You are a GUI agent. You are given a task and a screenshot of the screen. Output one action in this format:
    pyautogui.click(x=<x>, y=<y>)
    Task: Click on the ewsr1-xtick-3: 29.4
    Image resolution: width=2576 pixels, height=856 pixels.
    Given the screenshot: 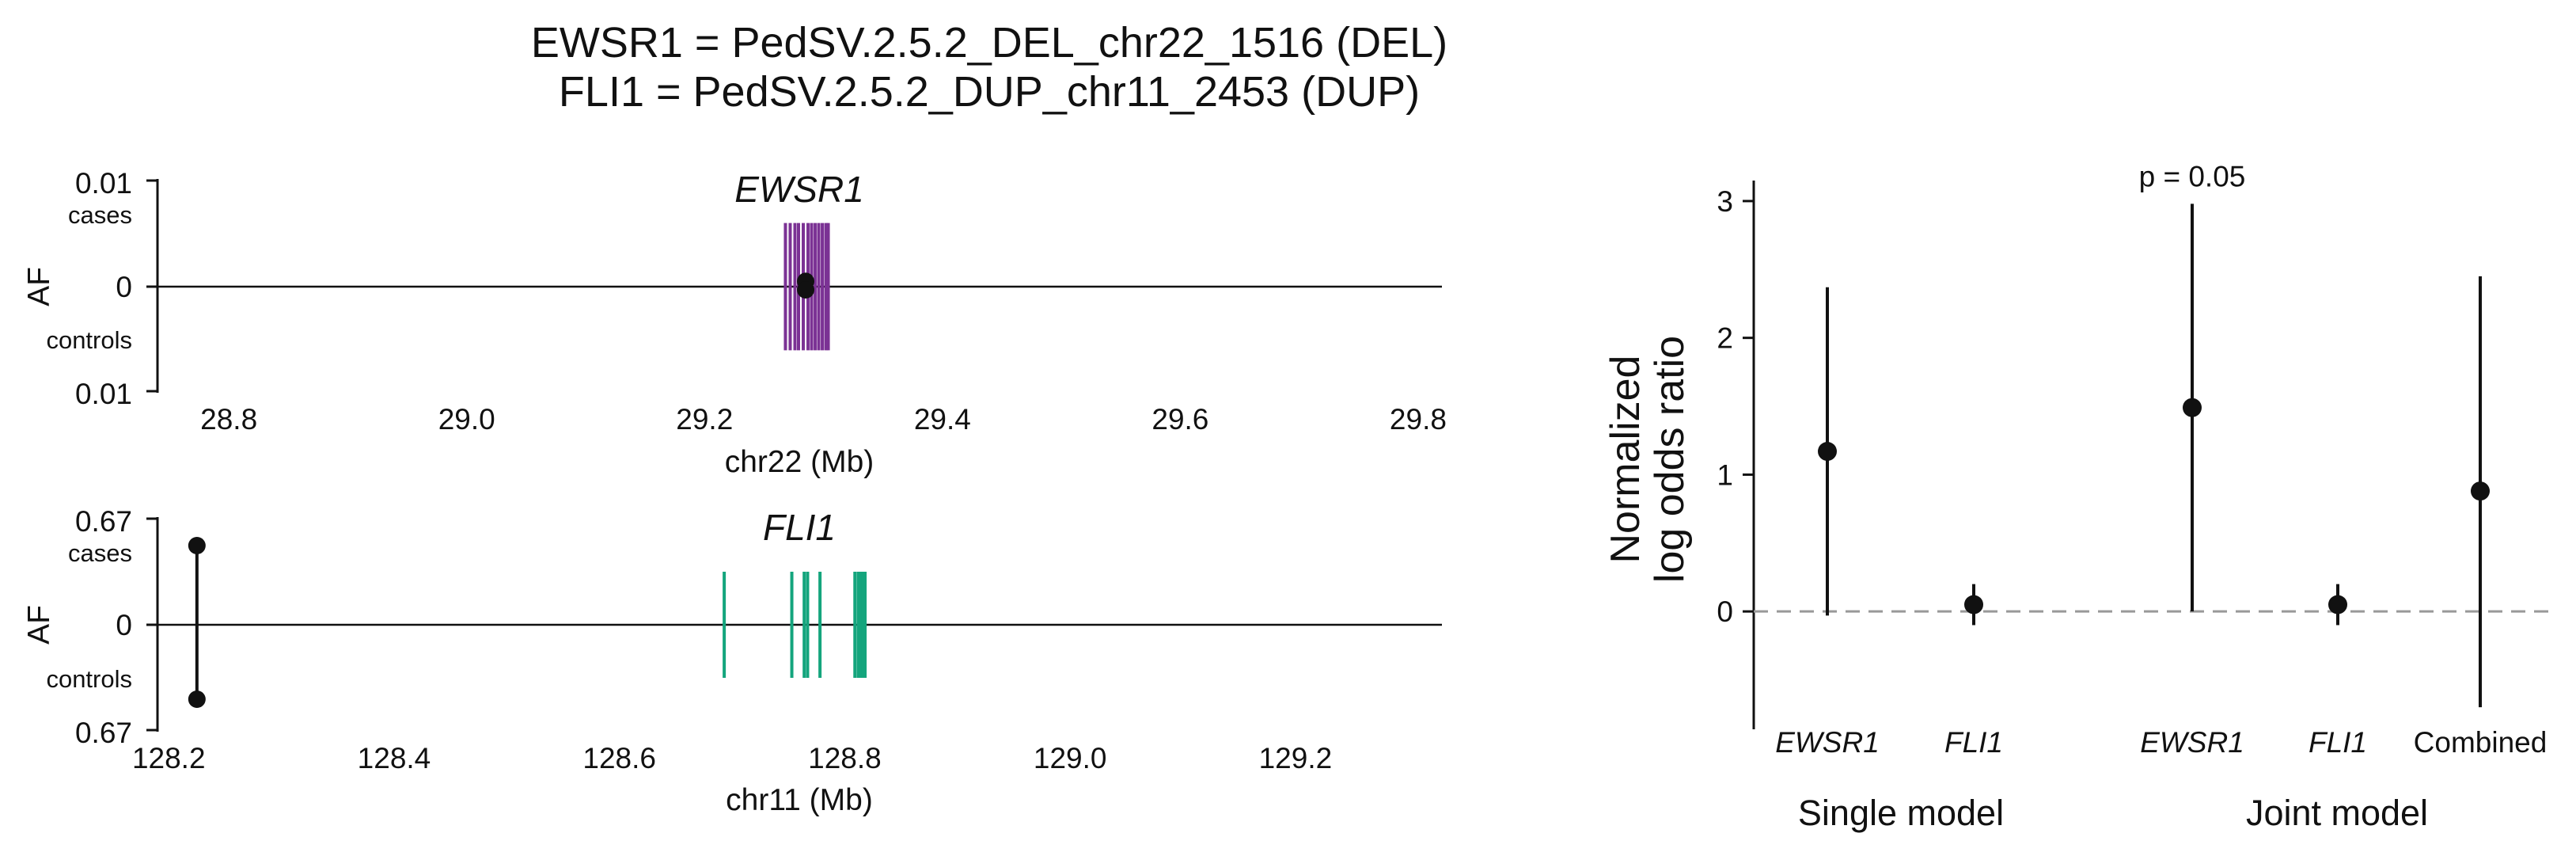 What is the action you would take?
    pyautogui.click(x=942, y=420)
    